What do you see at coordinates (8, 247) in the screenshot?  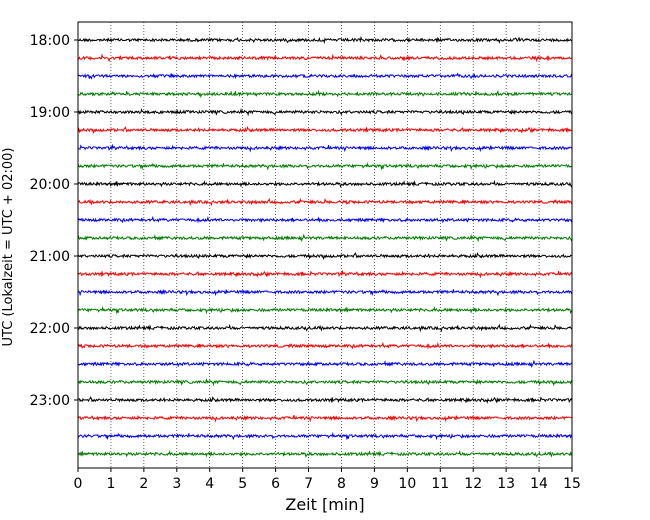 I see `y-axis-label: UTC (Lokalzeit = UTC + 02:00)` at bounding box center [8, 247].